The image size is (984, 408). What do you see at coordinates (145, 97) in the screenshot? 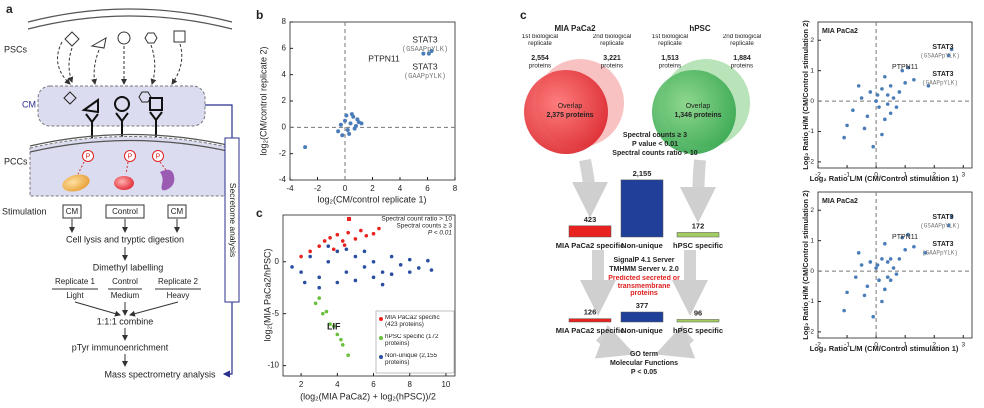
I see `cm-protein` at bounding box center [145, 97].